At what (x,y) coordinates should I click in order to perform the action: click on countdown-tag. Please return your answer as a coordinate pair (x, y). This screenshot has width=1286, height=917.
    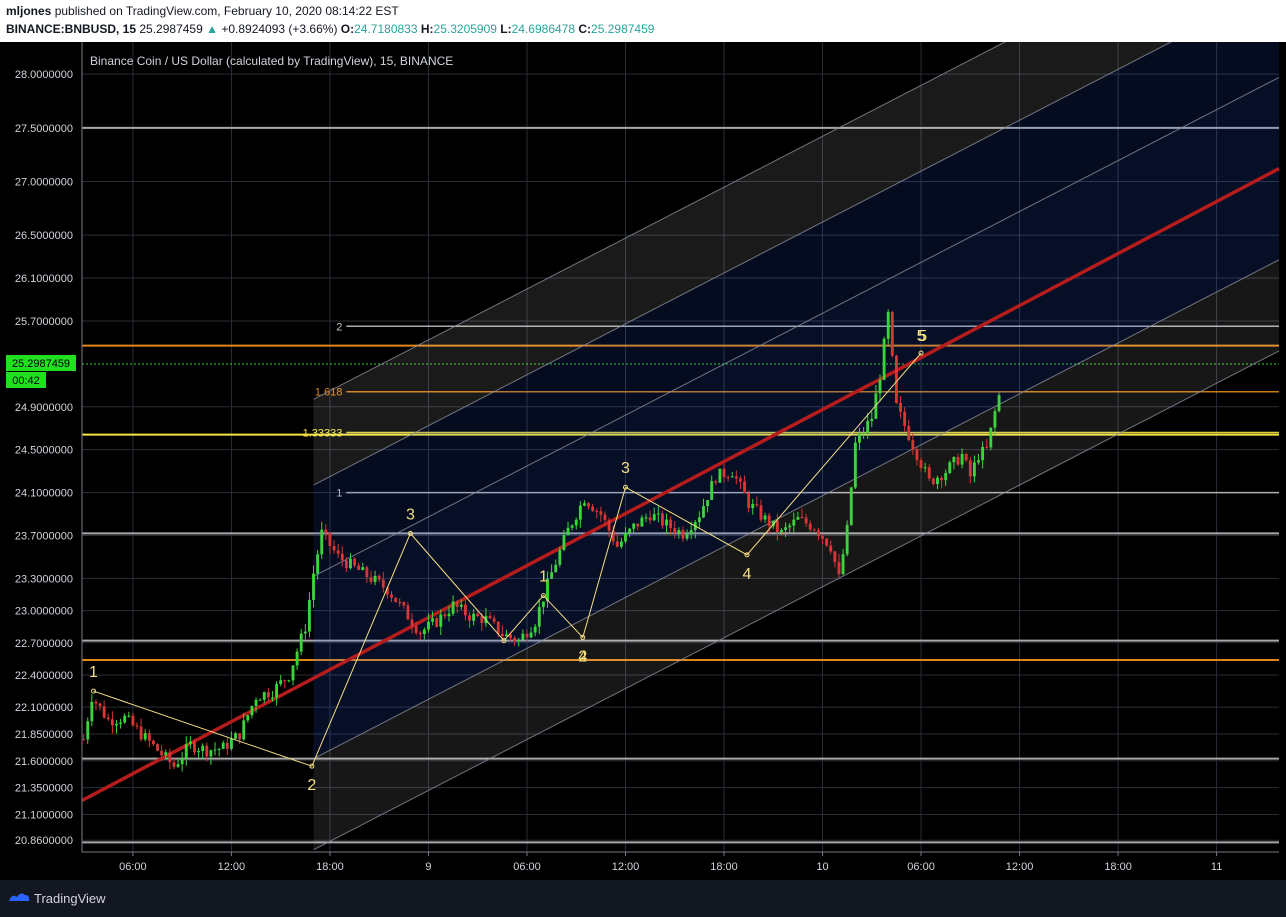
    Looking at the image, I should click on (26, 379).